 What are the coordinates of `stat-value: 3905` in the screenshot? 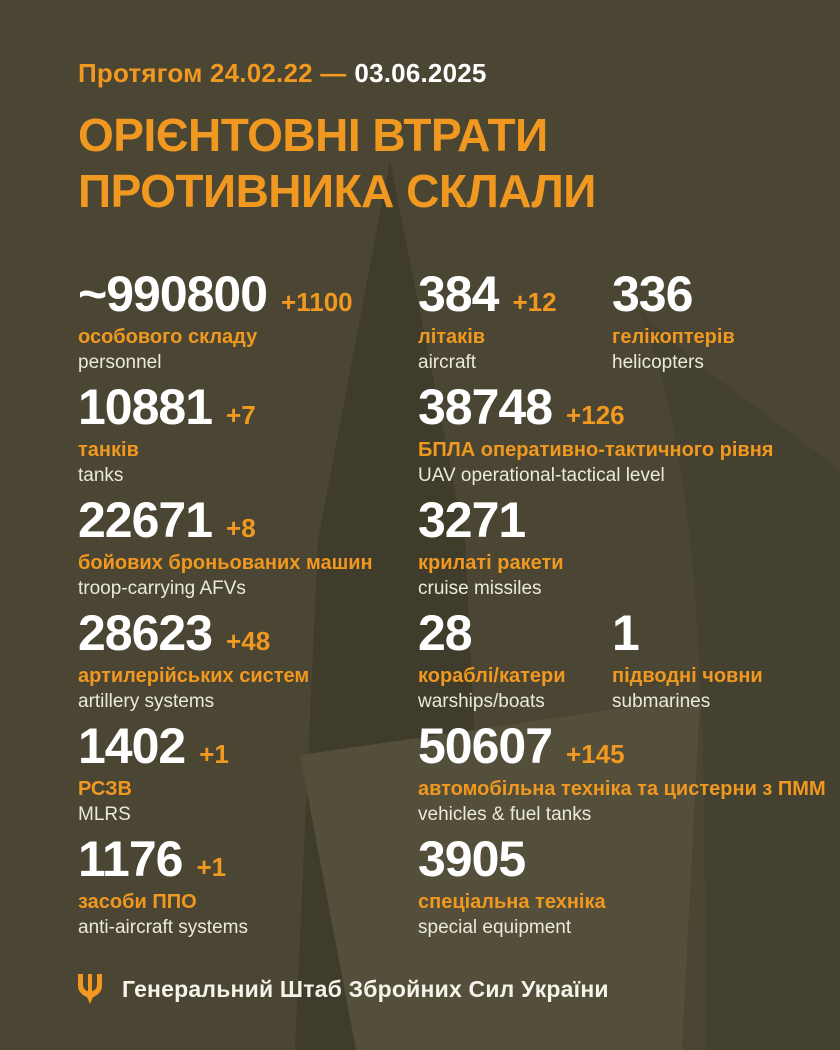 It's located at (472, 859).